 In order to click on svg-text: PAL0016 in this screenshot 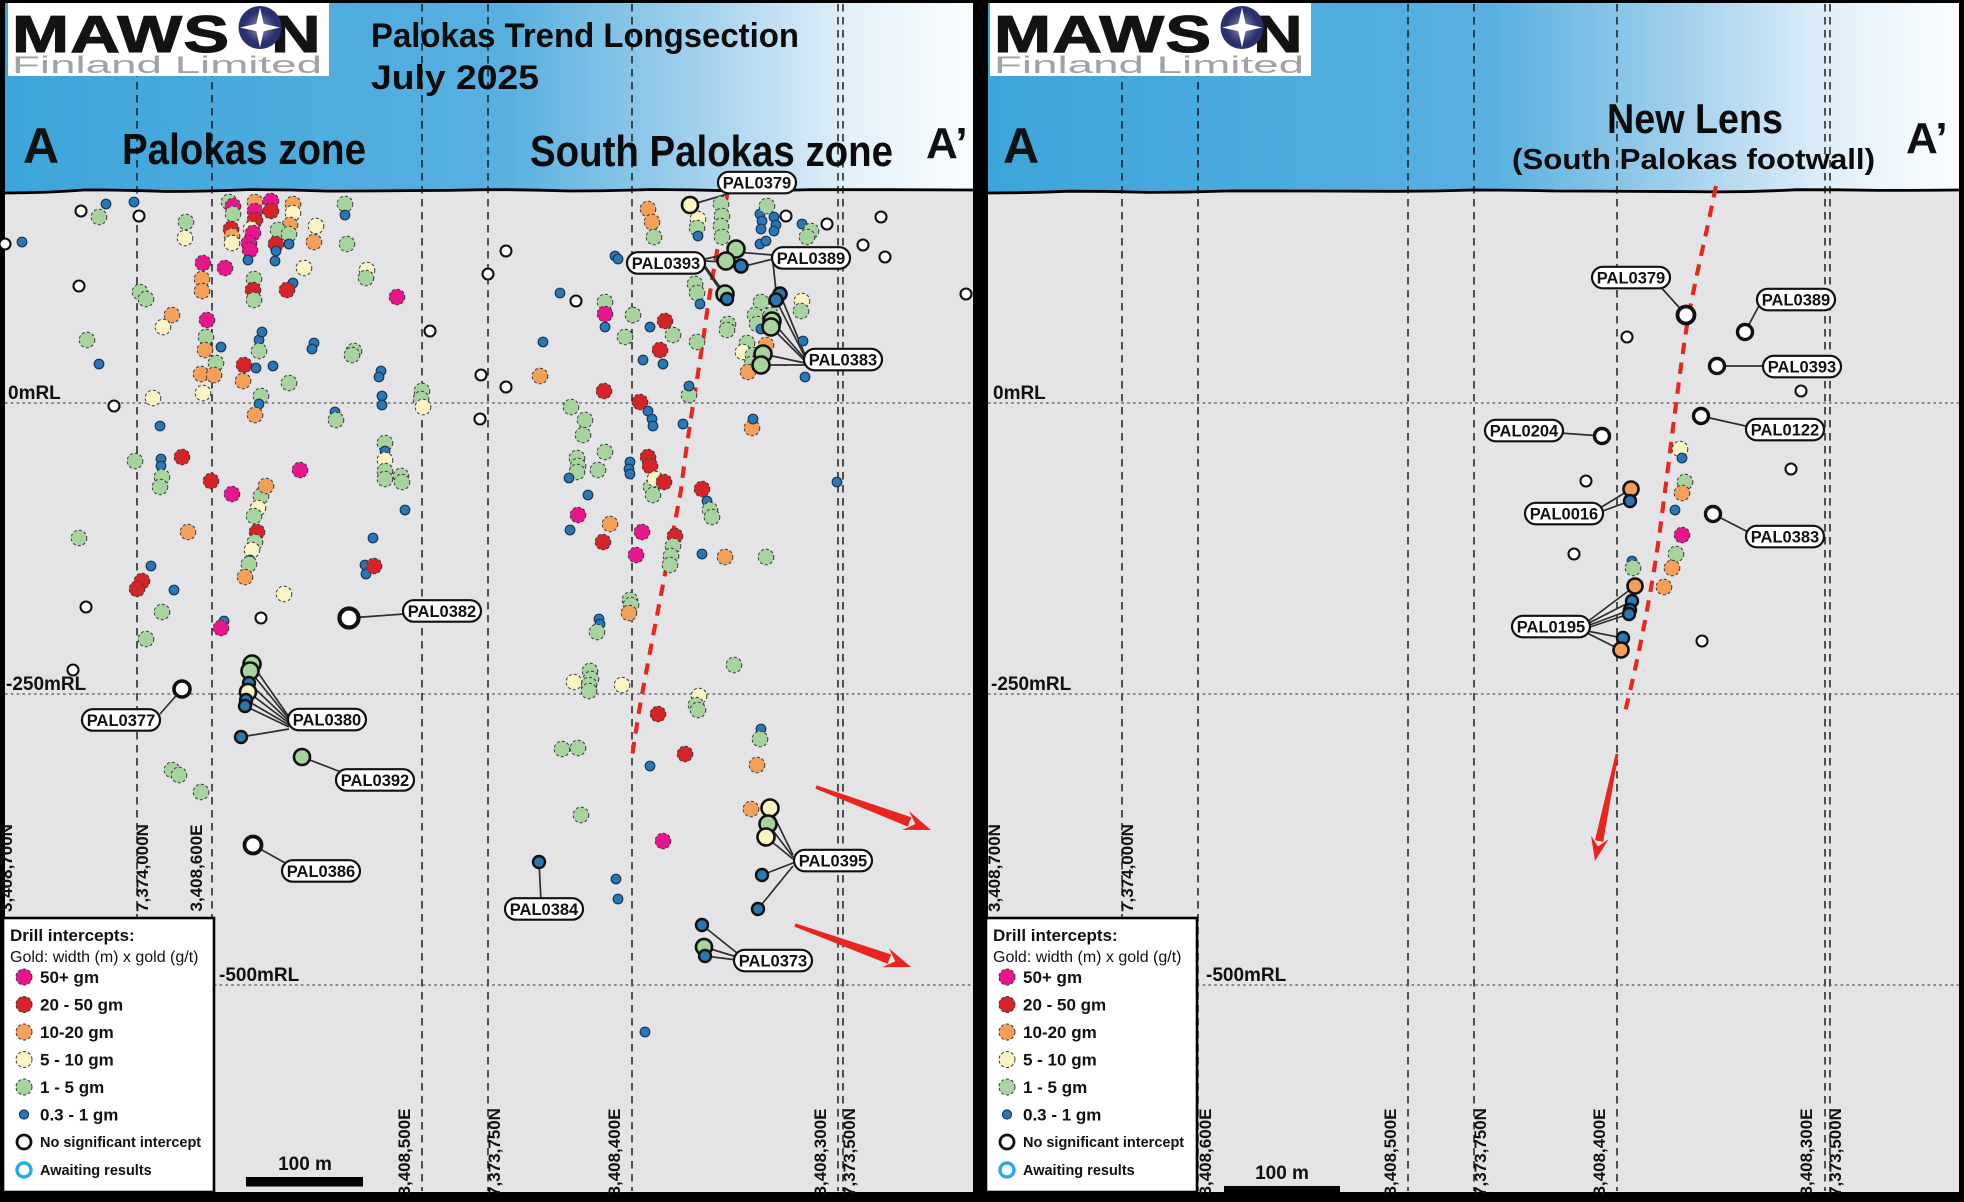, I will do `click(1564, 515)`.